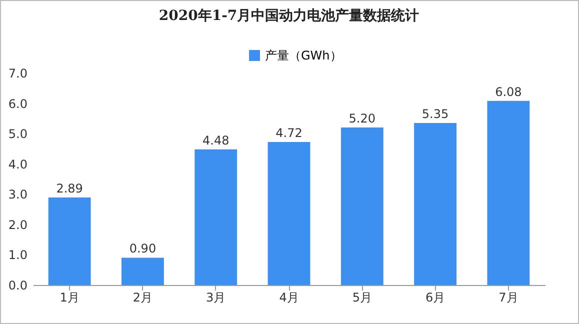  I want to click on y-tick-label: 2.0, so click(18, 225).